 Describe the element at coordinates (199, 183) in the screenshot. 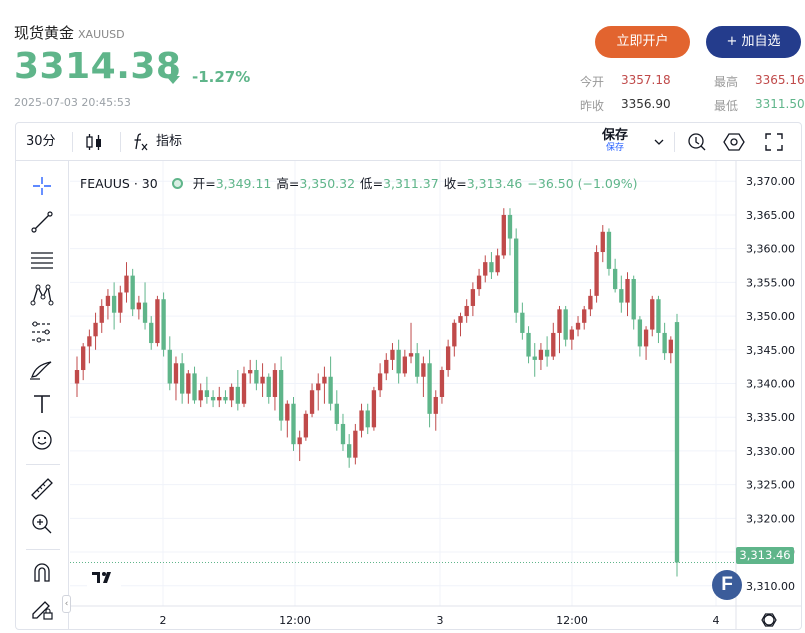

I see `legend-open-label: 开` at that location.